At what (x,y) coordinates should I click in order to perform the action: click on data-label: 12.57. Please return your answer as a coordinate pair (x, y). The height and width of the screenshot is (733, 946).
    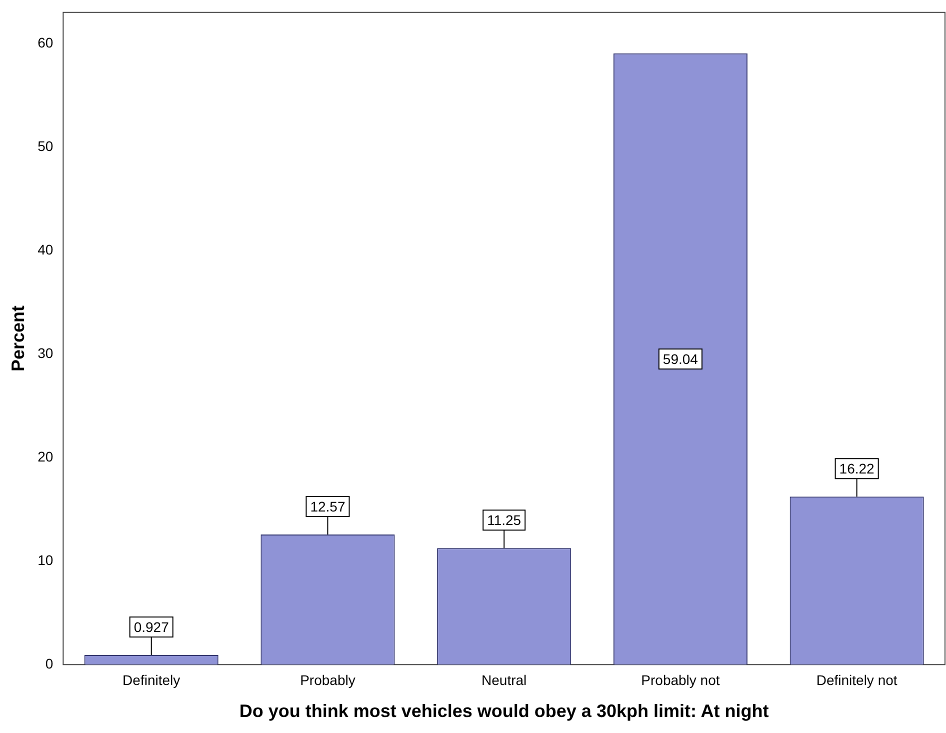
    Looking at the image, I should click on (328, 506).